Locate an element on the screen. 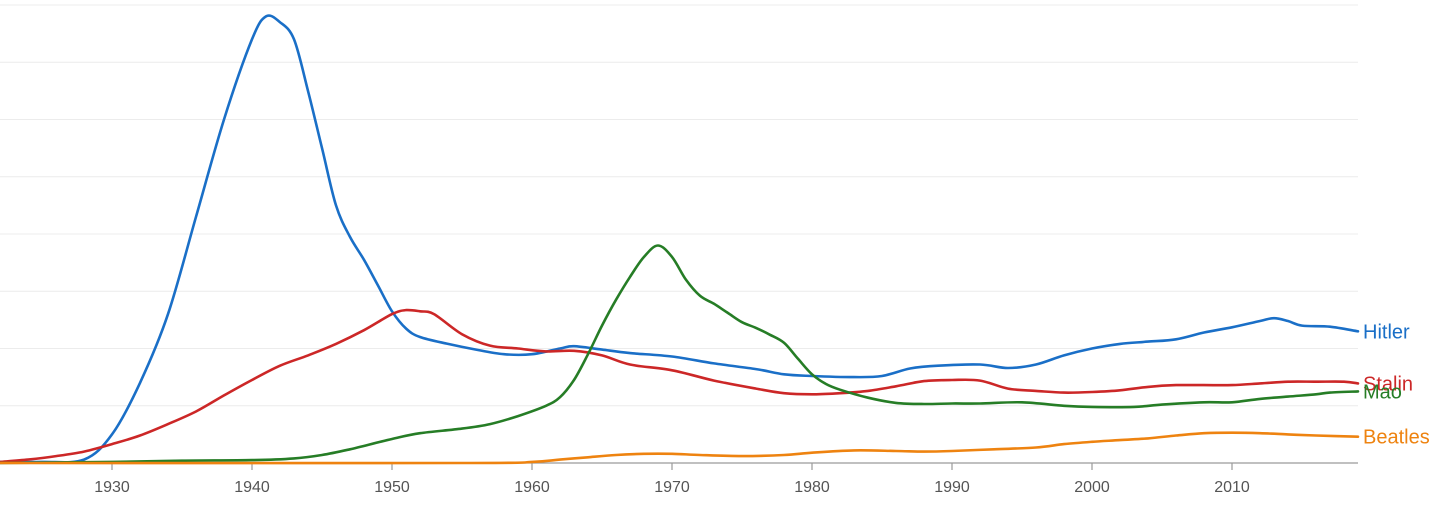 This screenshot has height=512, width=1456. x-tick-label: 2010 is located at coordinates (1232, 487).